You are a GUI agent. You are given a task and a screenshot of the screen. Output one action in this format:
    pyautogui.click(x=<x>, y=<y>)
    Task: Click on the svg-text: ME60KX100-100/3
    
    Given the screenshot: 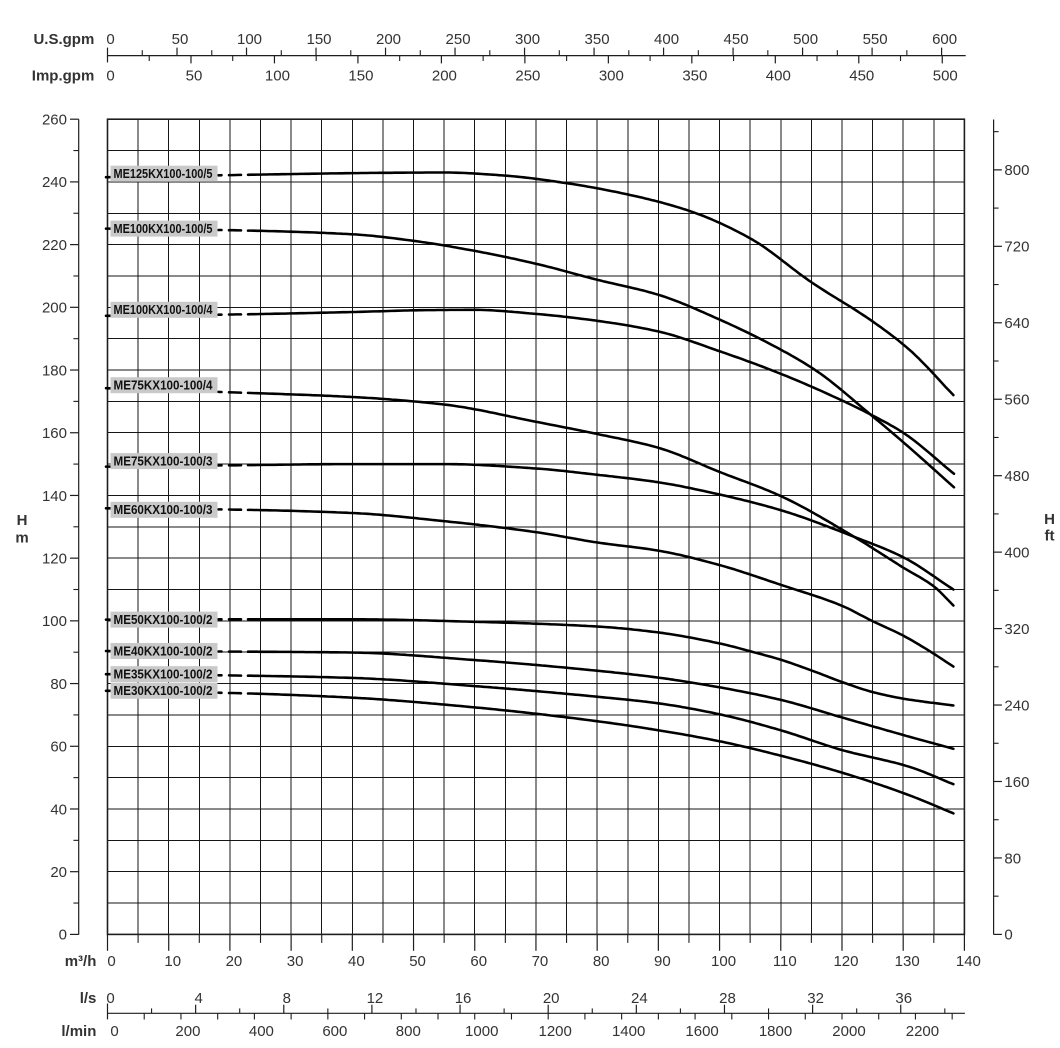 What is the action you would take?
    pyautogui.click(x=163, y=510)
    